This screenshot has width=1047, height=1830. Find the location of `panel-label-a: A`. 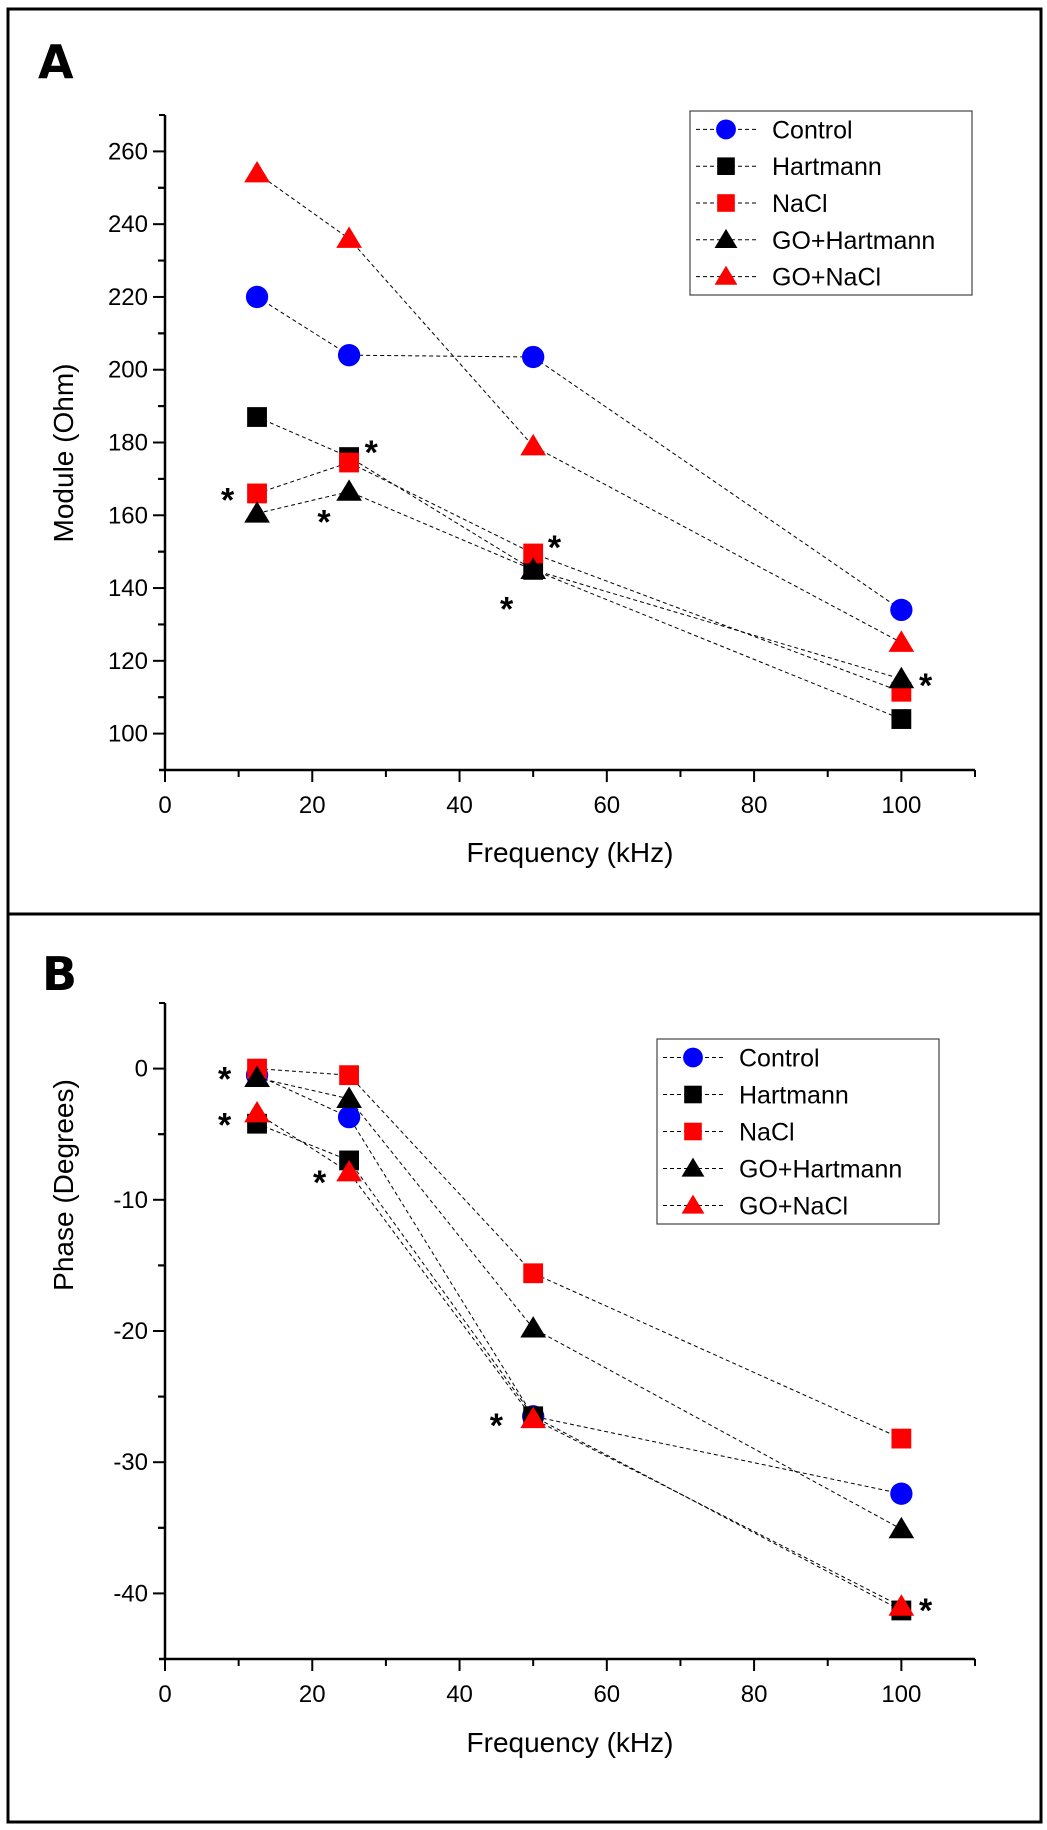

panel-label-a: A is located at coordinates (56, 62).